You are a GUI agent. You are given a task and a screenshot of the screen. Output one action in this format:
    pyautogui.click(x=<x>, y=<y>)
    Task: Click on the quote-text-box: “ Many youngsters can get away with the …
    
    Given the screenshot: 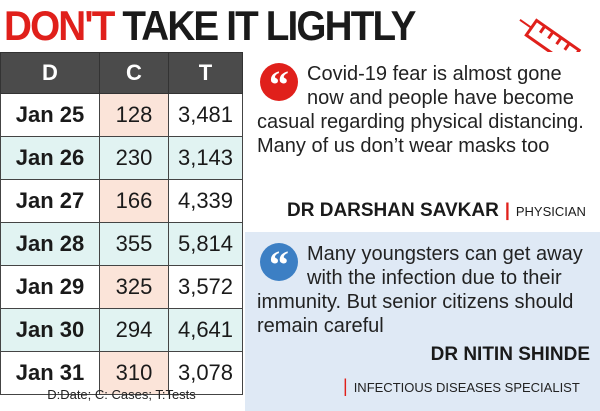 What is the action you would take?
    pyautogui.click(x=425, y=290)
    